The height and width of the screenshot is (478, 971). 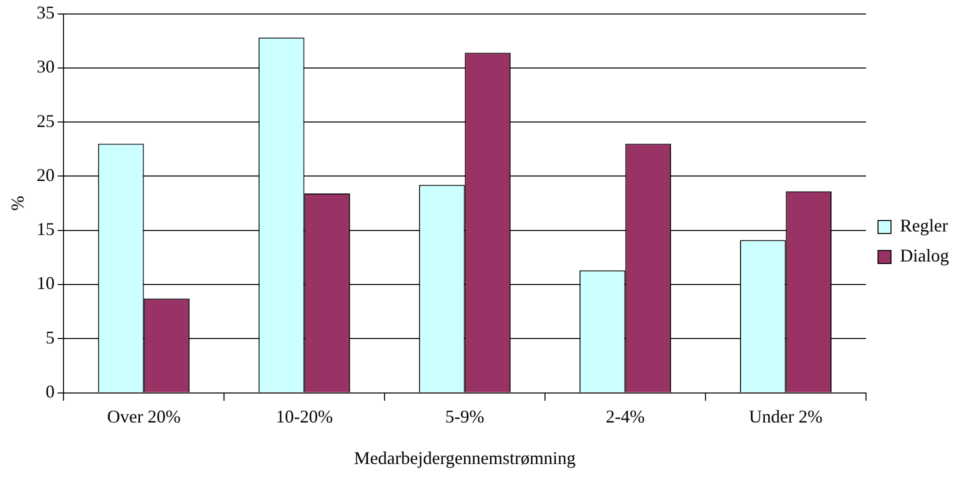 I want to click on y-tick-label: 0, so click(x=50, y=392).